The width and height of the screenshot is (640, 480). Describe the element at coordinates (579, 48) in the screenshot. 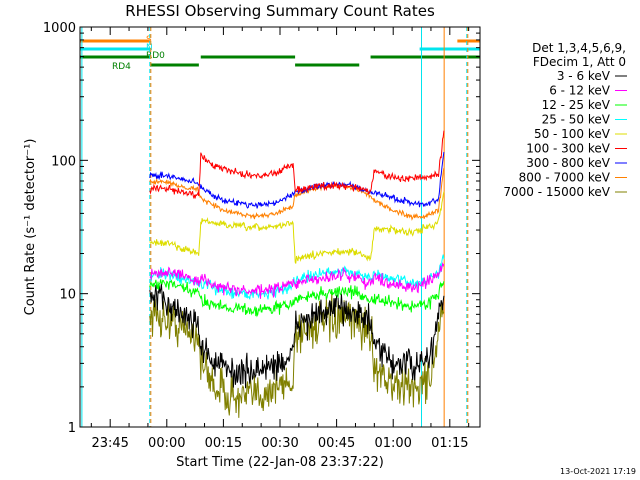

I see `legend-header-line-1: Det 1,3,4,5,6,9,` at that location.